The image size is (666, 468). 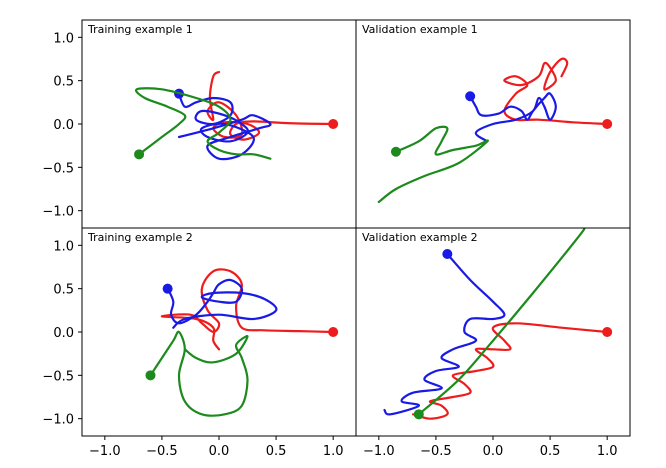 I want to click on panel-title: Training example 2, so click(x=140, y=237).